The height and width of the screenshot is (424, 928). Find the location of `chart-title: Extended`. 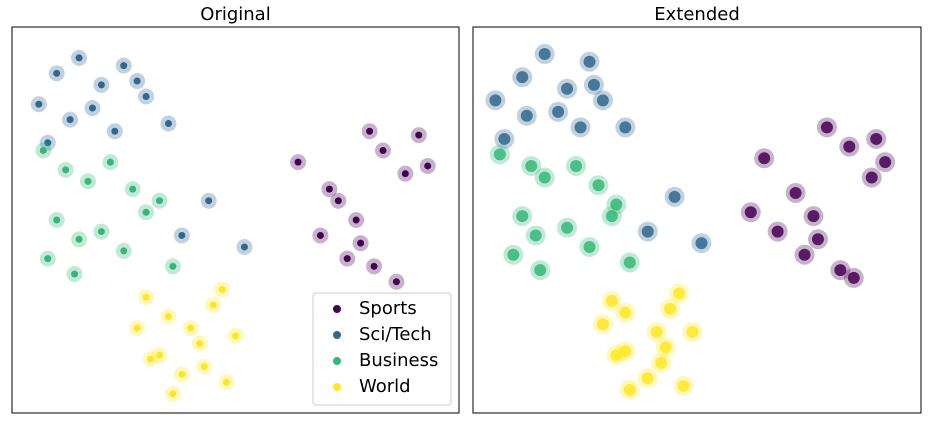

chart-title: Extended is located at coordinates (697, 14).